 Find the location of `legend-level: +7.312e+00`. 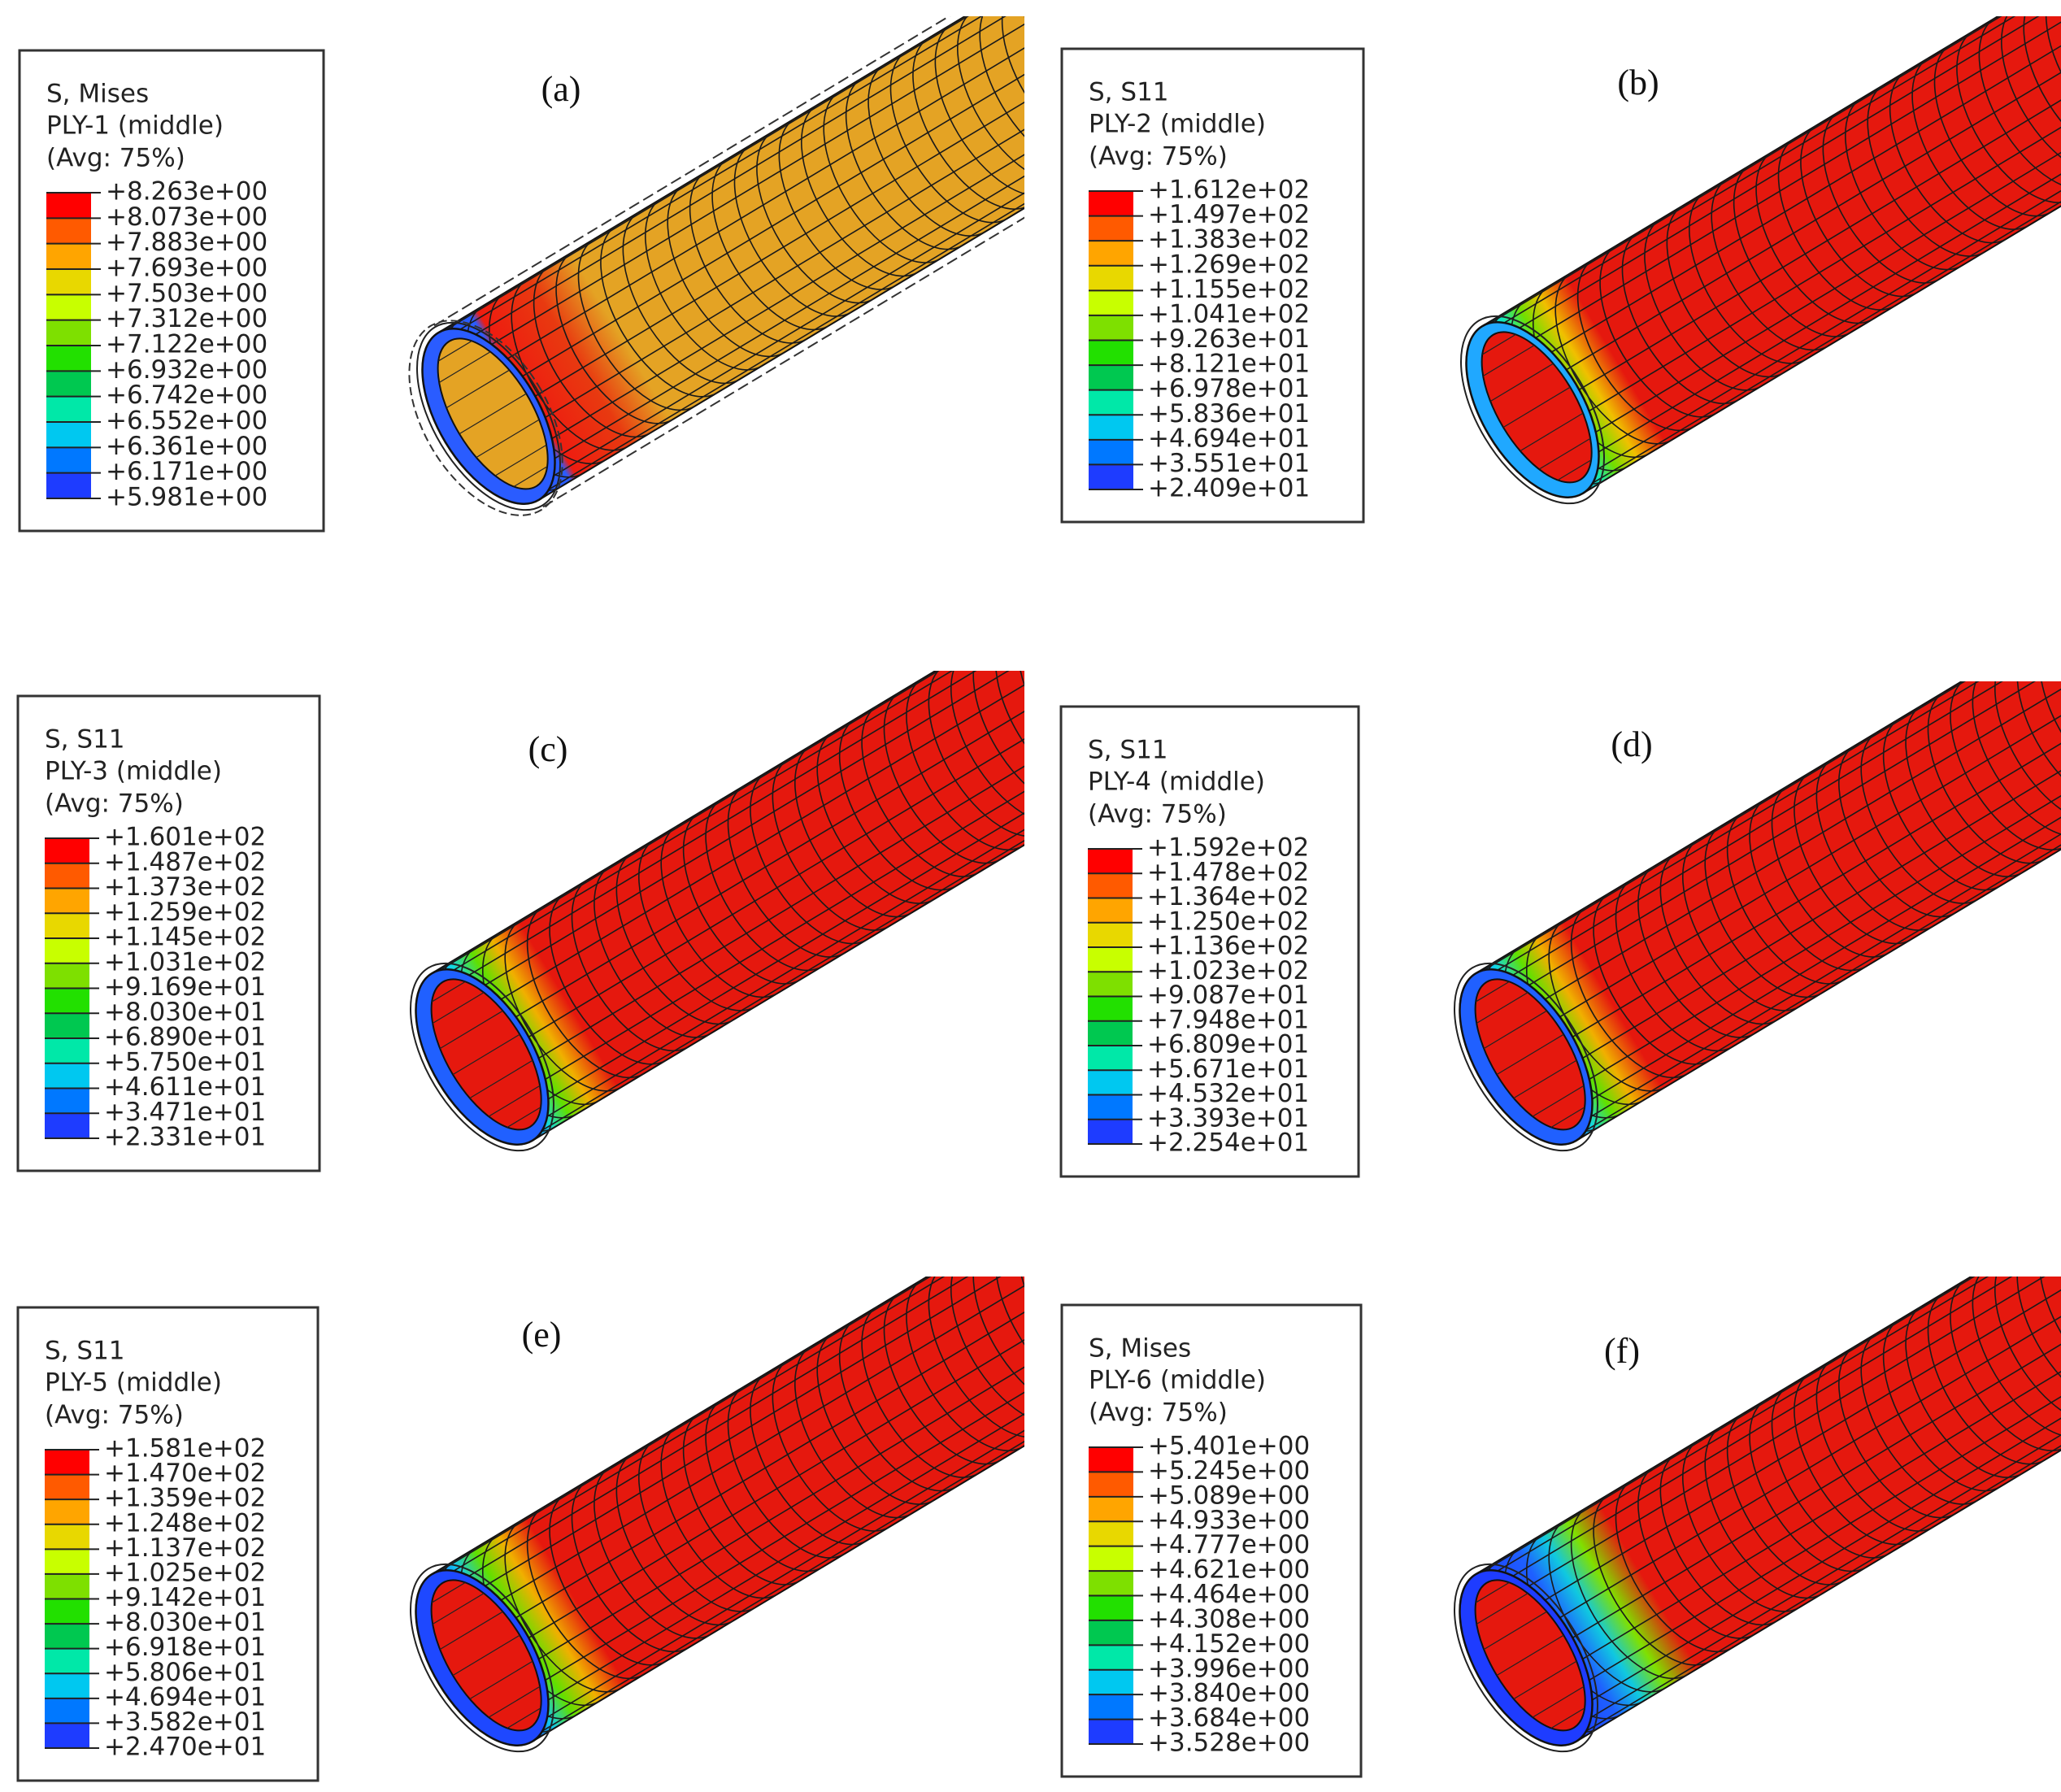

legend-level: +7.312e+00 is located at coordinates (186, 318).